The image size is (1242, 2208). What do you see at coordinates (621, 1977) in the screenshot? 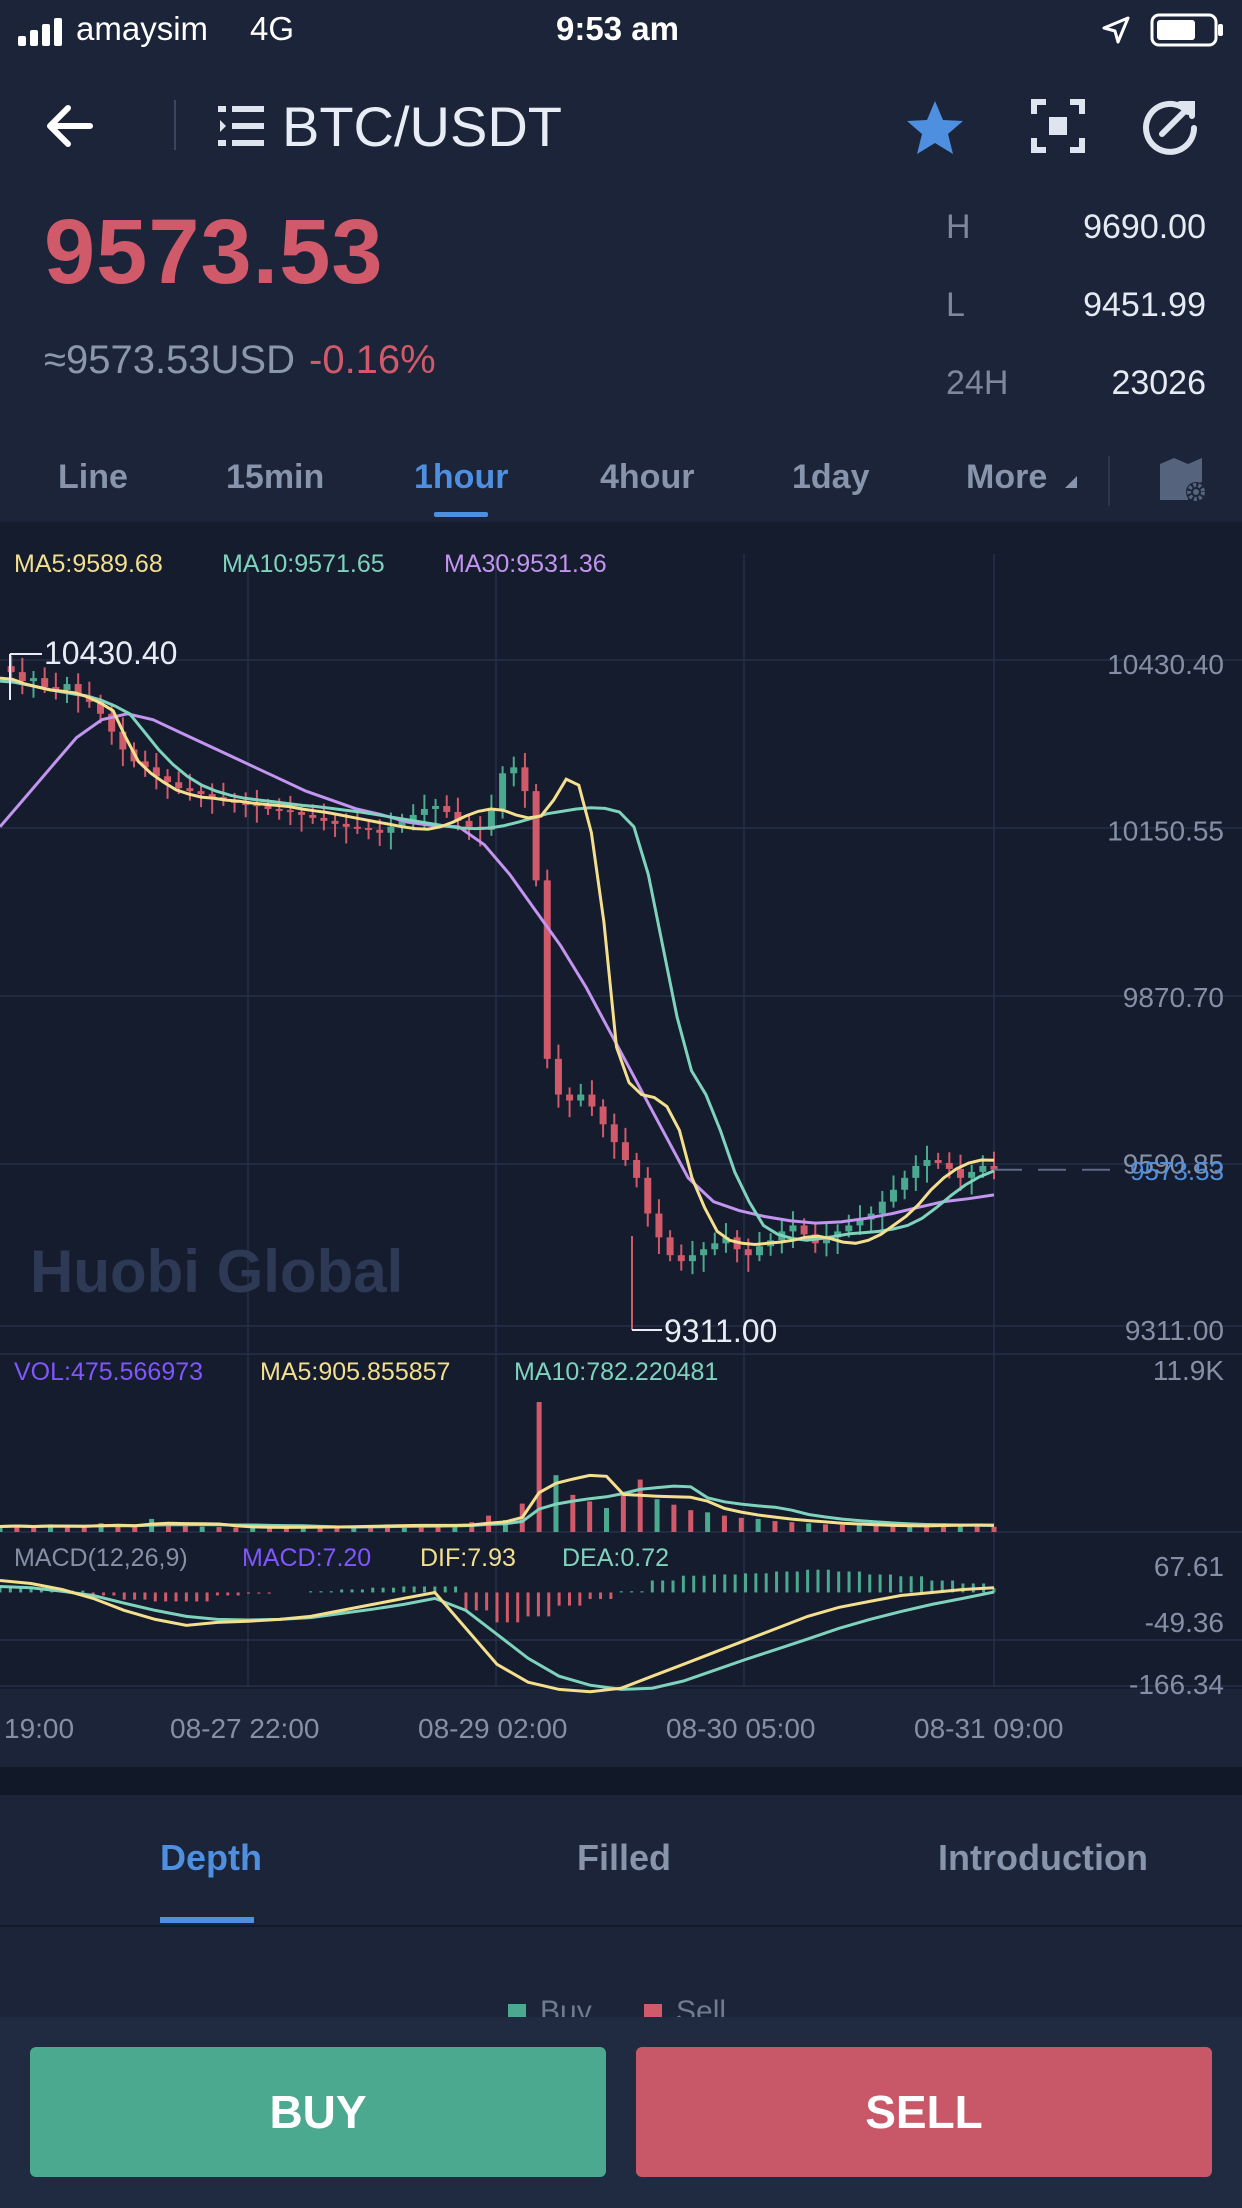
I see `depth-panel: Buy Sell` at bounding box center [621, 1977].